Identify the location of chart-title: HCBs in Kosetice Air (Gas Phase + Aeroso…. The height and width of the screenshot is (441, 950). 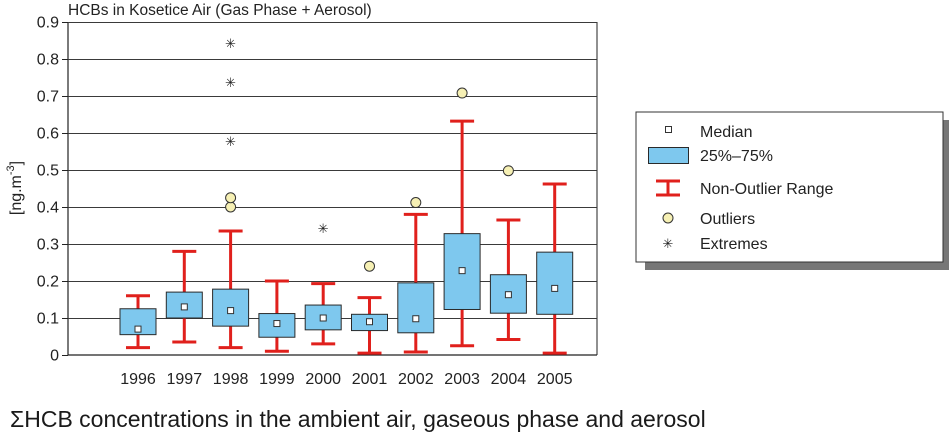
(220, 10).